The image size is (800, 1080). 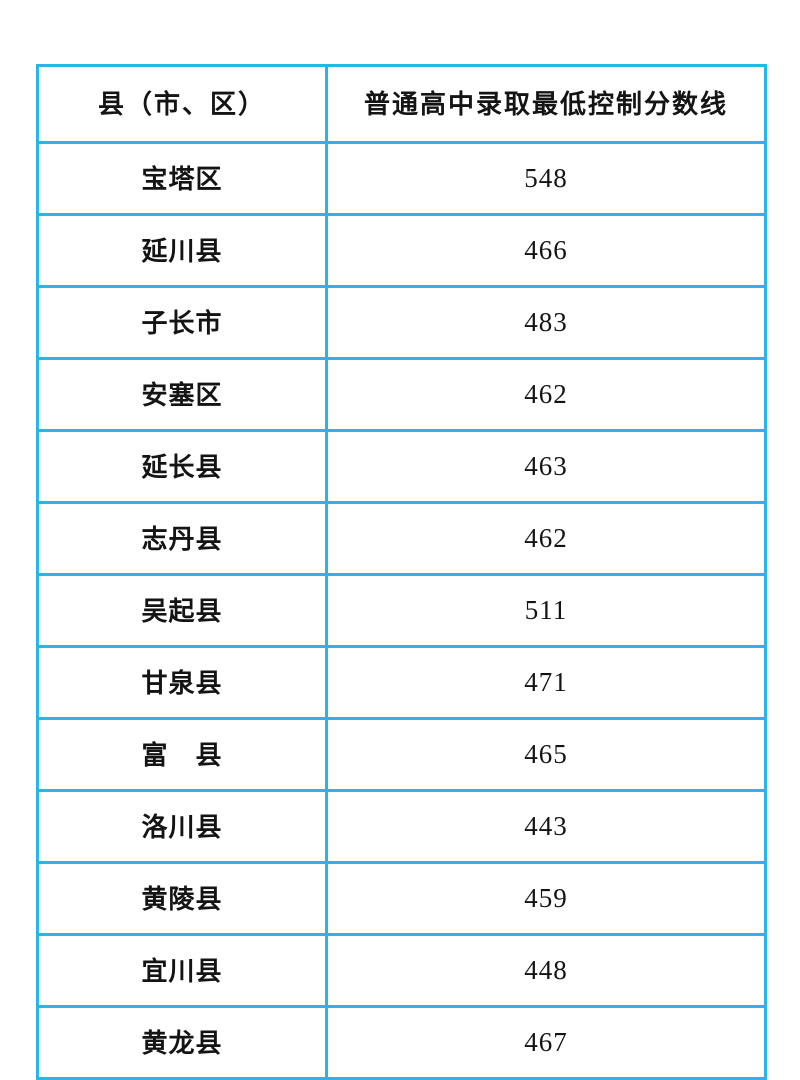 I want to click on column-header-region: 县（市、区）, so click(x=182, y=104).